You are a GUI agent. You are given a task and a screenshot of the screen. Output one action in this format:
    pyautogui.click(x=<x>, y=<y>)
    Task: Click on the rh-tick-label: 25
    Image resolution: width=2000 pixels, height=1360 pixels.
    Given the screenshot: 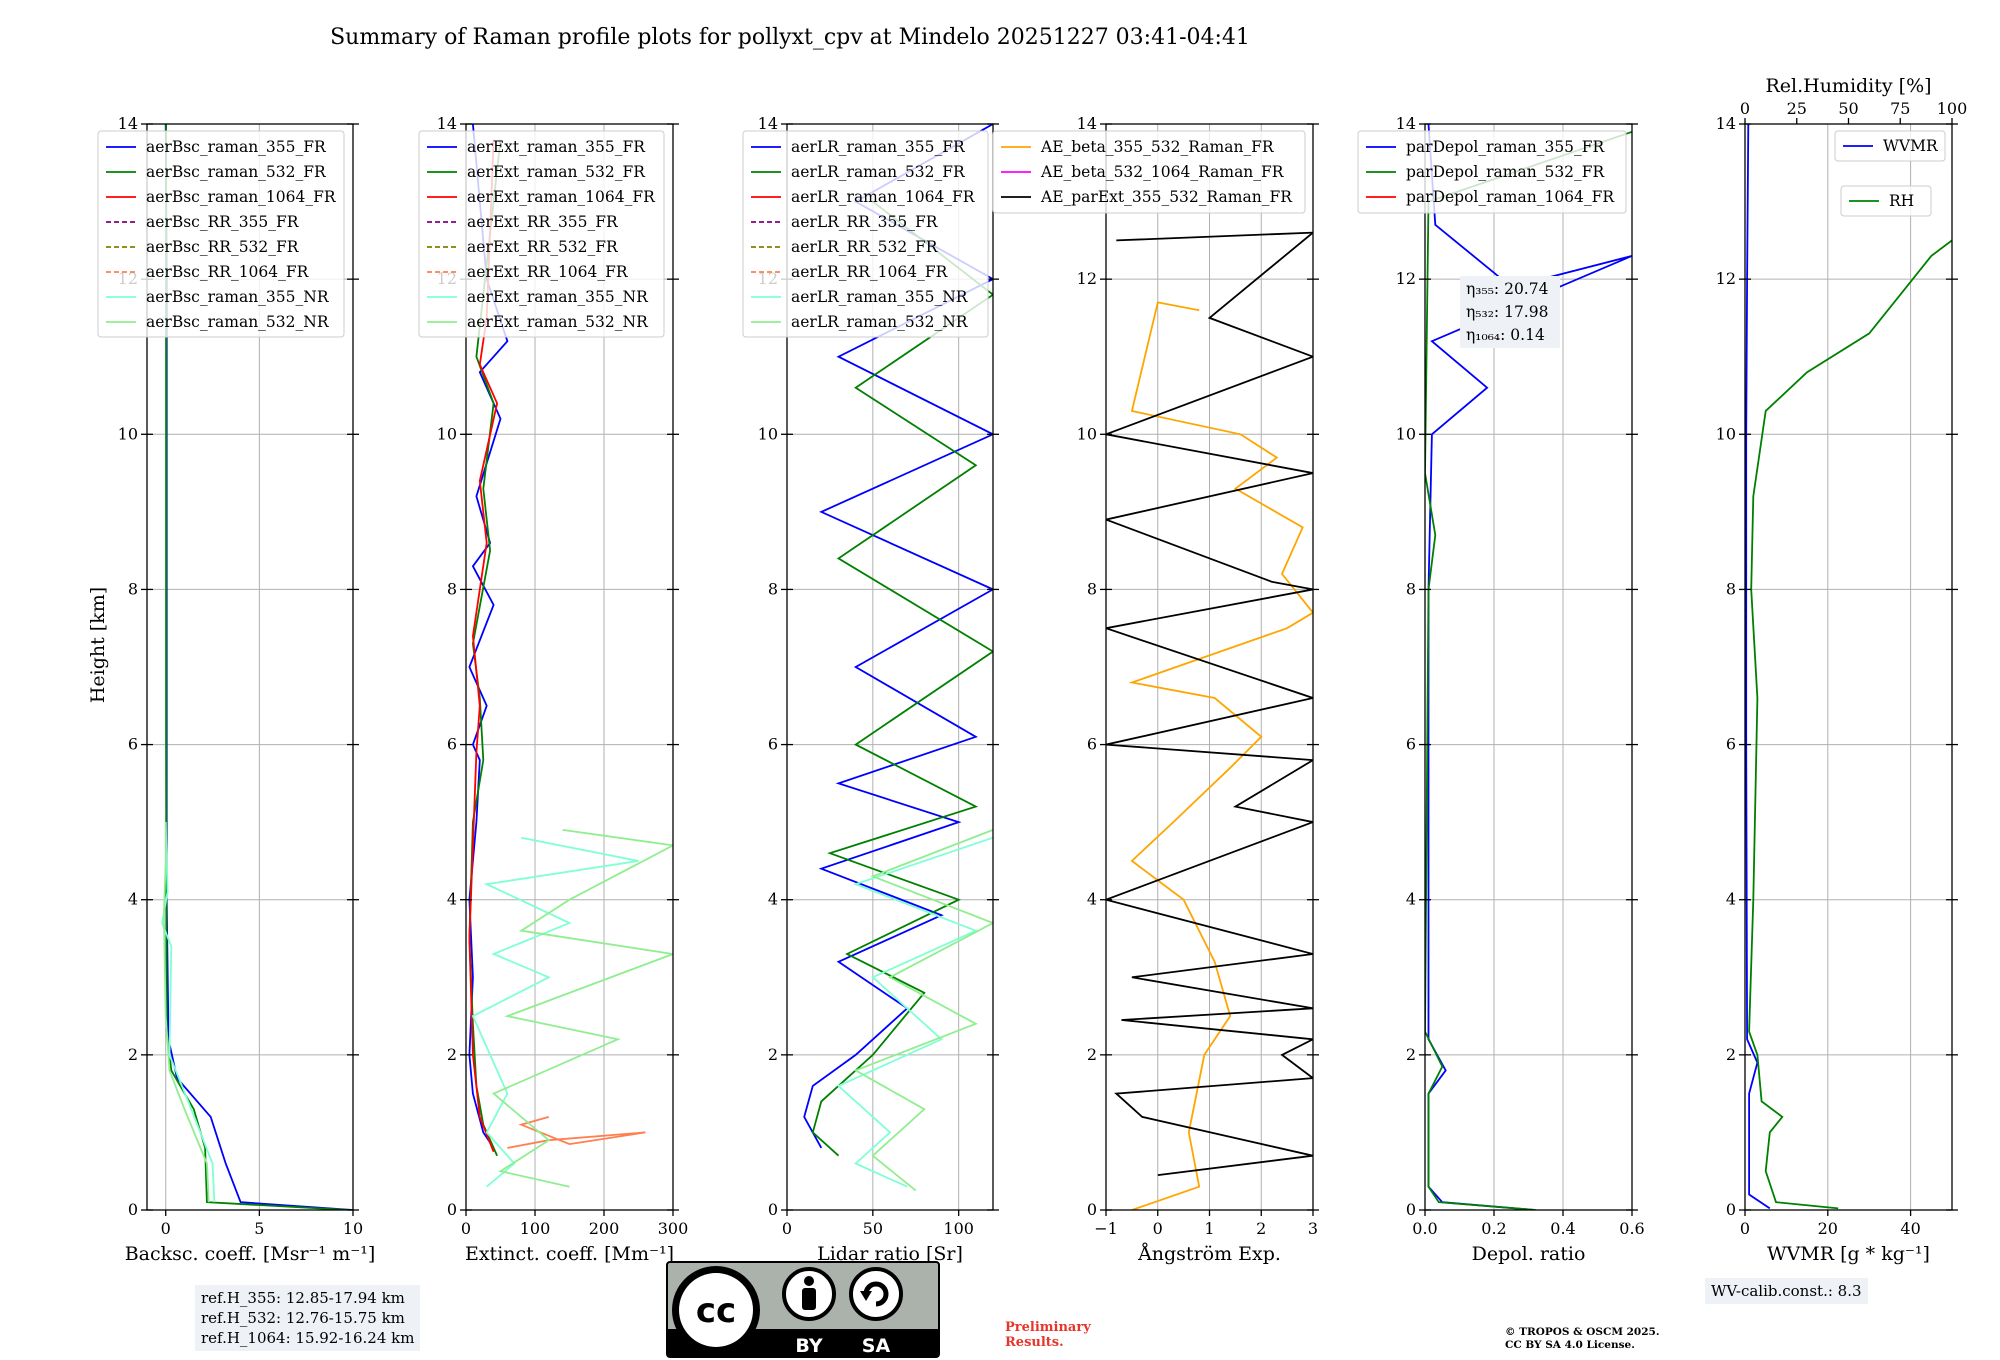 What is the action you would take?
    pyautogui.click(x=1797, y=108)
    